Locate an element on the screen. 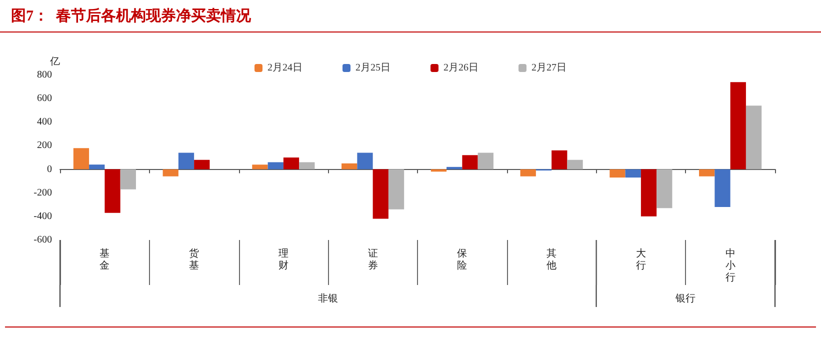  y-tick-label: 600 is located at coordinates (44, 98).